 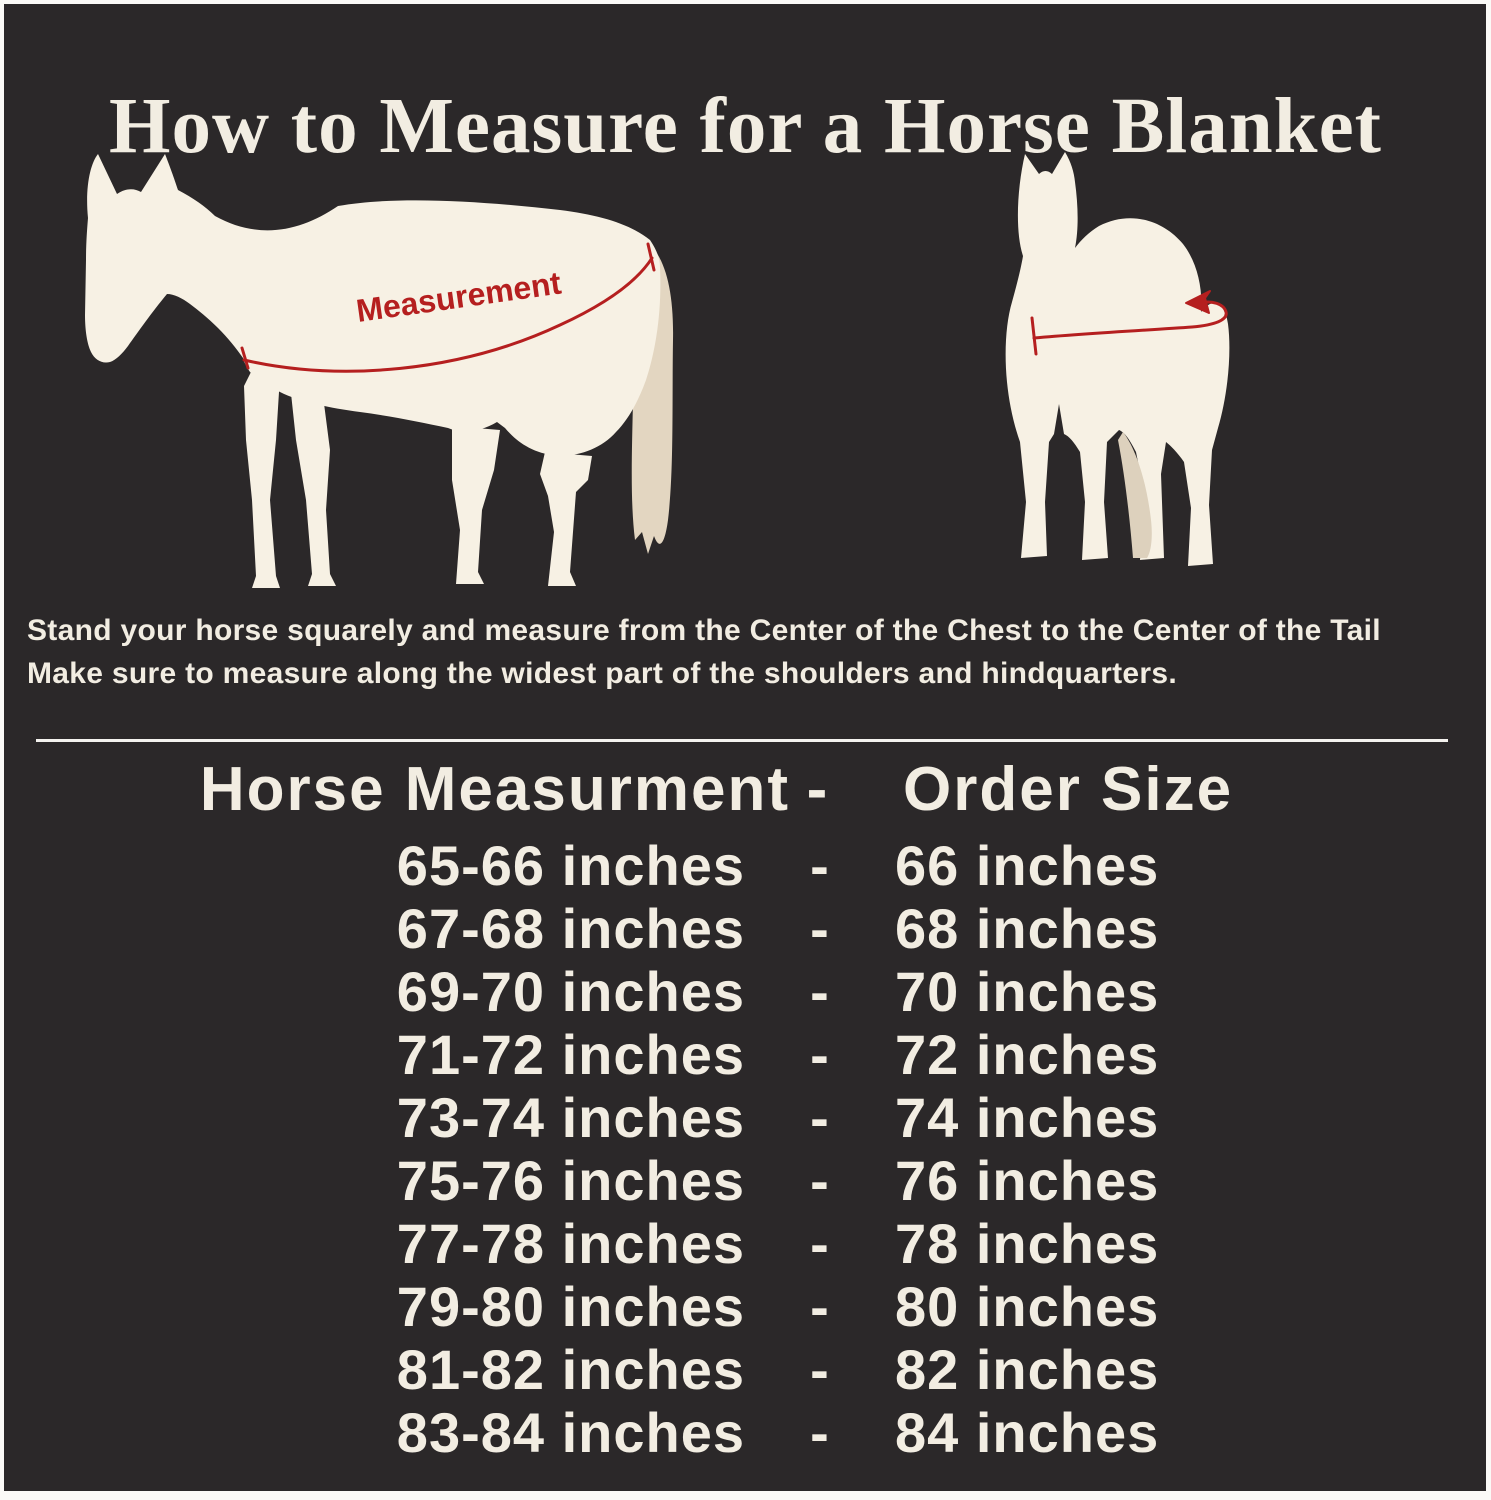 I want to click on front-view-horse-silhouette, so click(x=1117, y=359).